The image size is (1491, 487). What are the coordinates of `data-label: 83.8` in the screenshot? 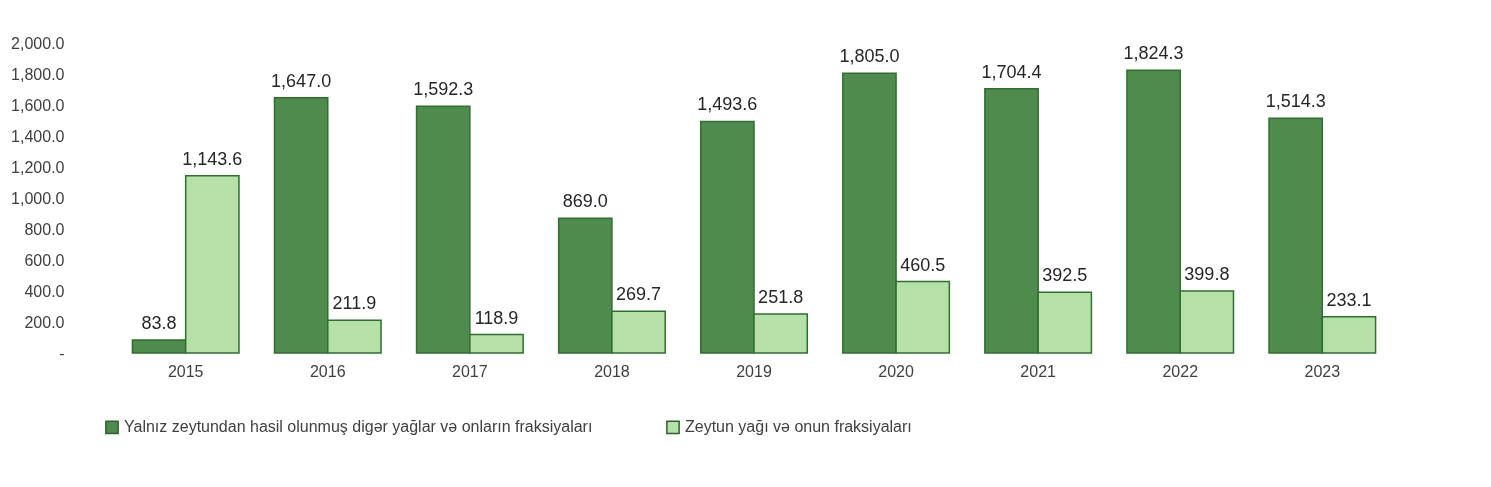 It's located at (159, 323).